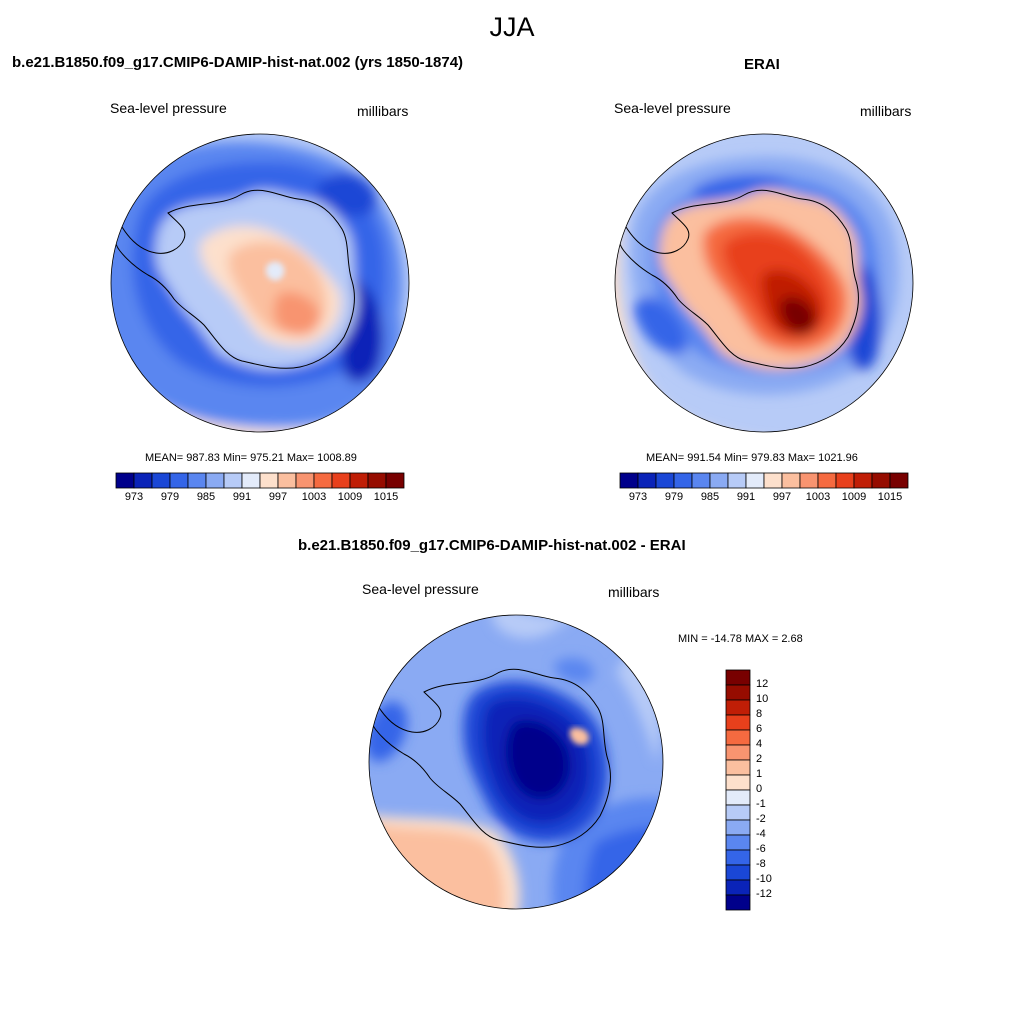 This screenshot has height=1024, width=1024. I want to click on colorbar-tick-label: -1, so click(761, 804).